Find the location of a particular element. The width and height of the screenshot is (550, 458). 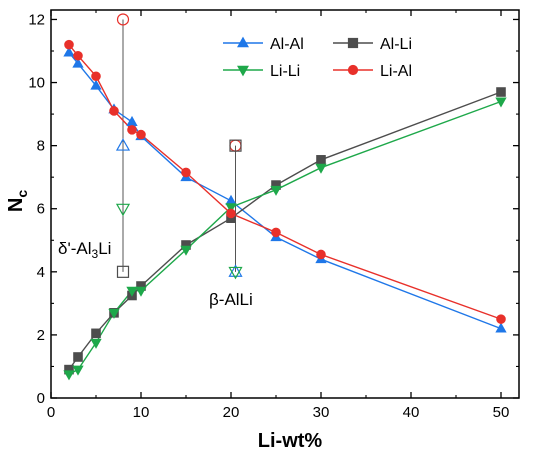

phase-label-2: β-AlLi is located at coordinates (231, 299).